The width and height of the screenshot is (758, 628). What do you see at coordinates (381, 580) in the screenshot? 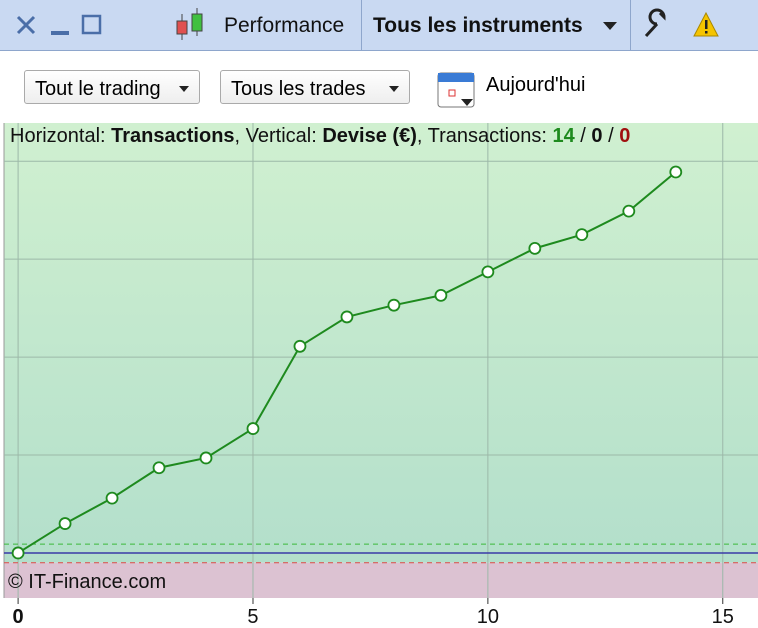
I see `negative-zone` at bounding box center [381, 580].